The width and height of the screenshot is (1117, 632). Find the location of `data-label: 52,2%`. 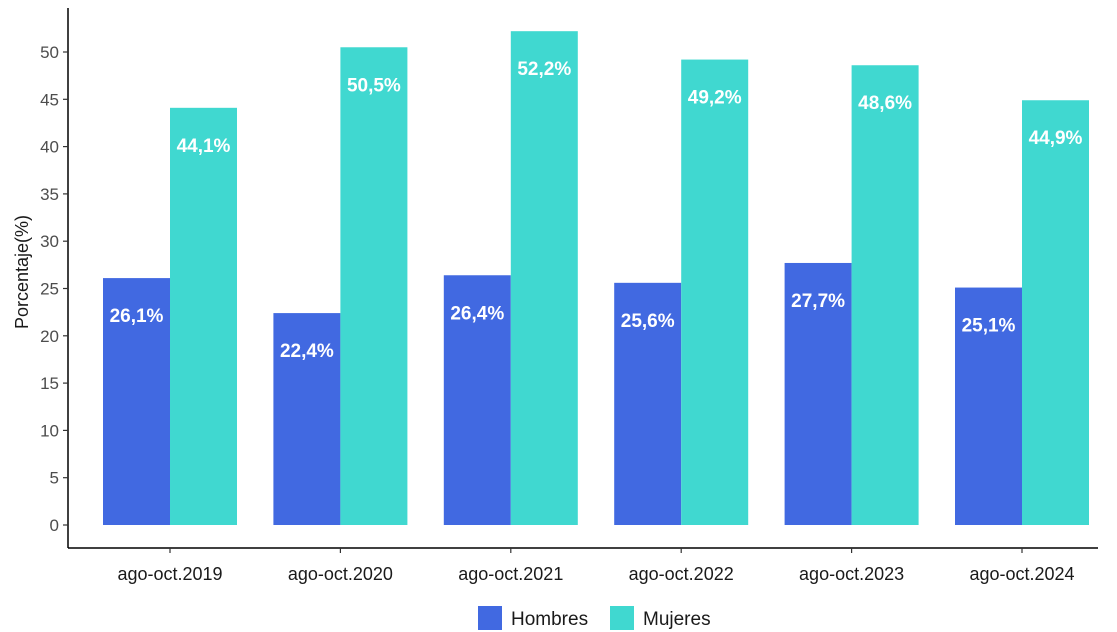

data-label: 52,2% is located at coordinates (544, 69).